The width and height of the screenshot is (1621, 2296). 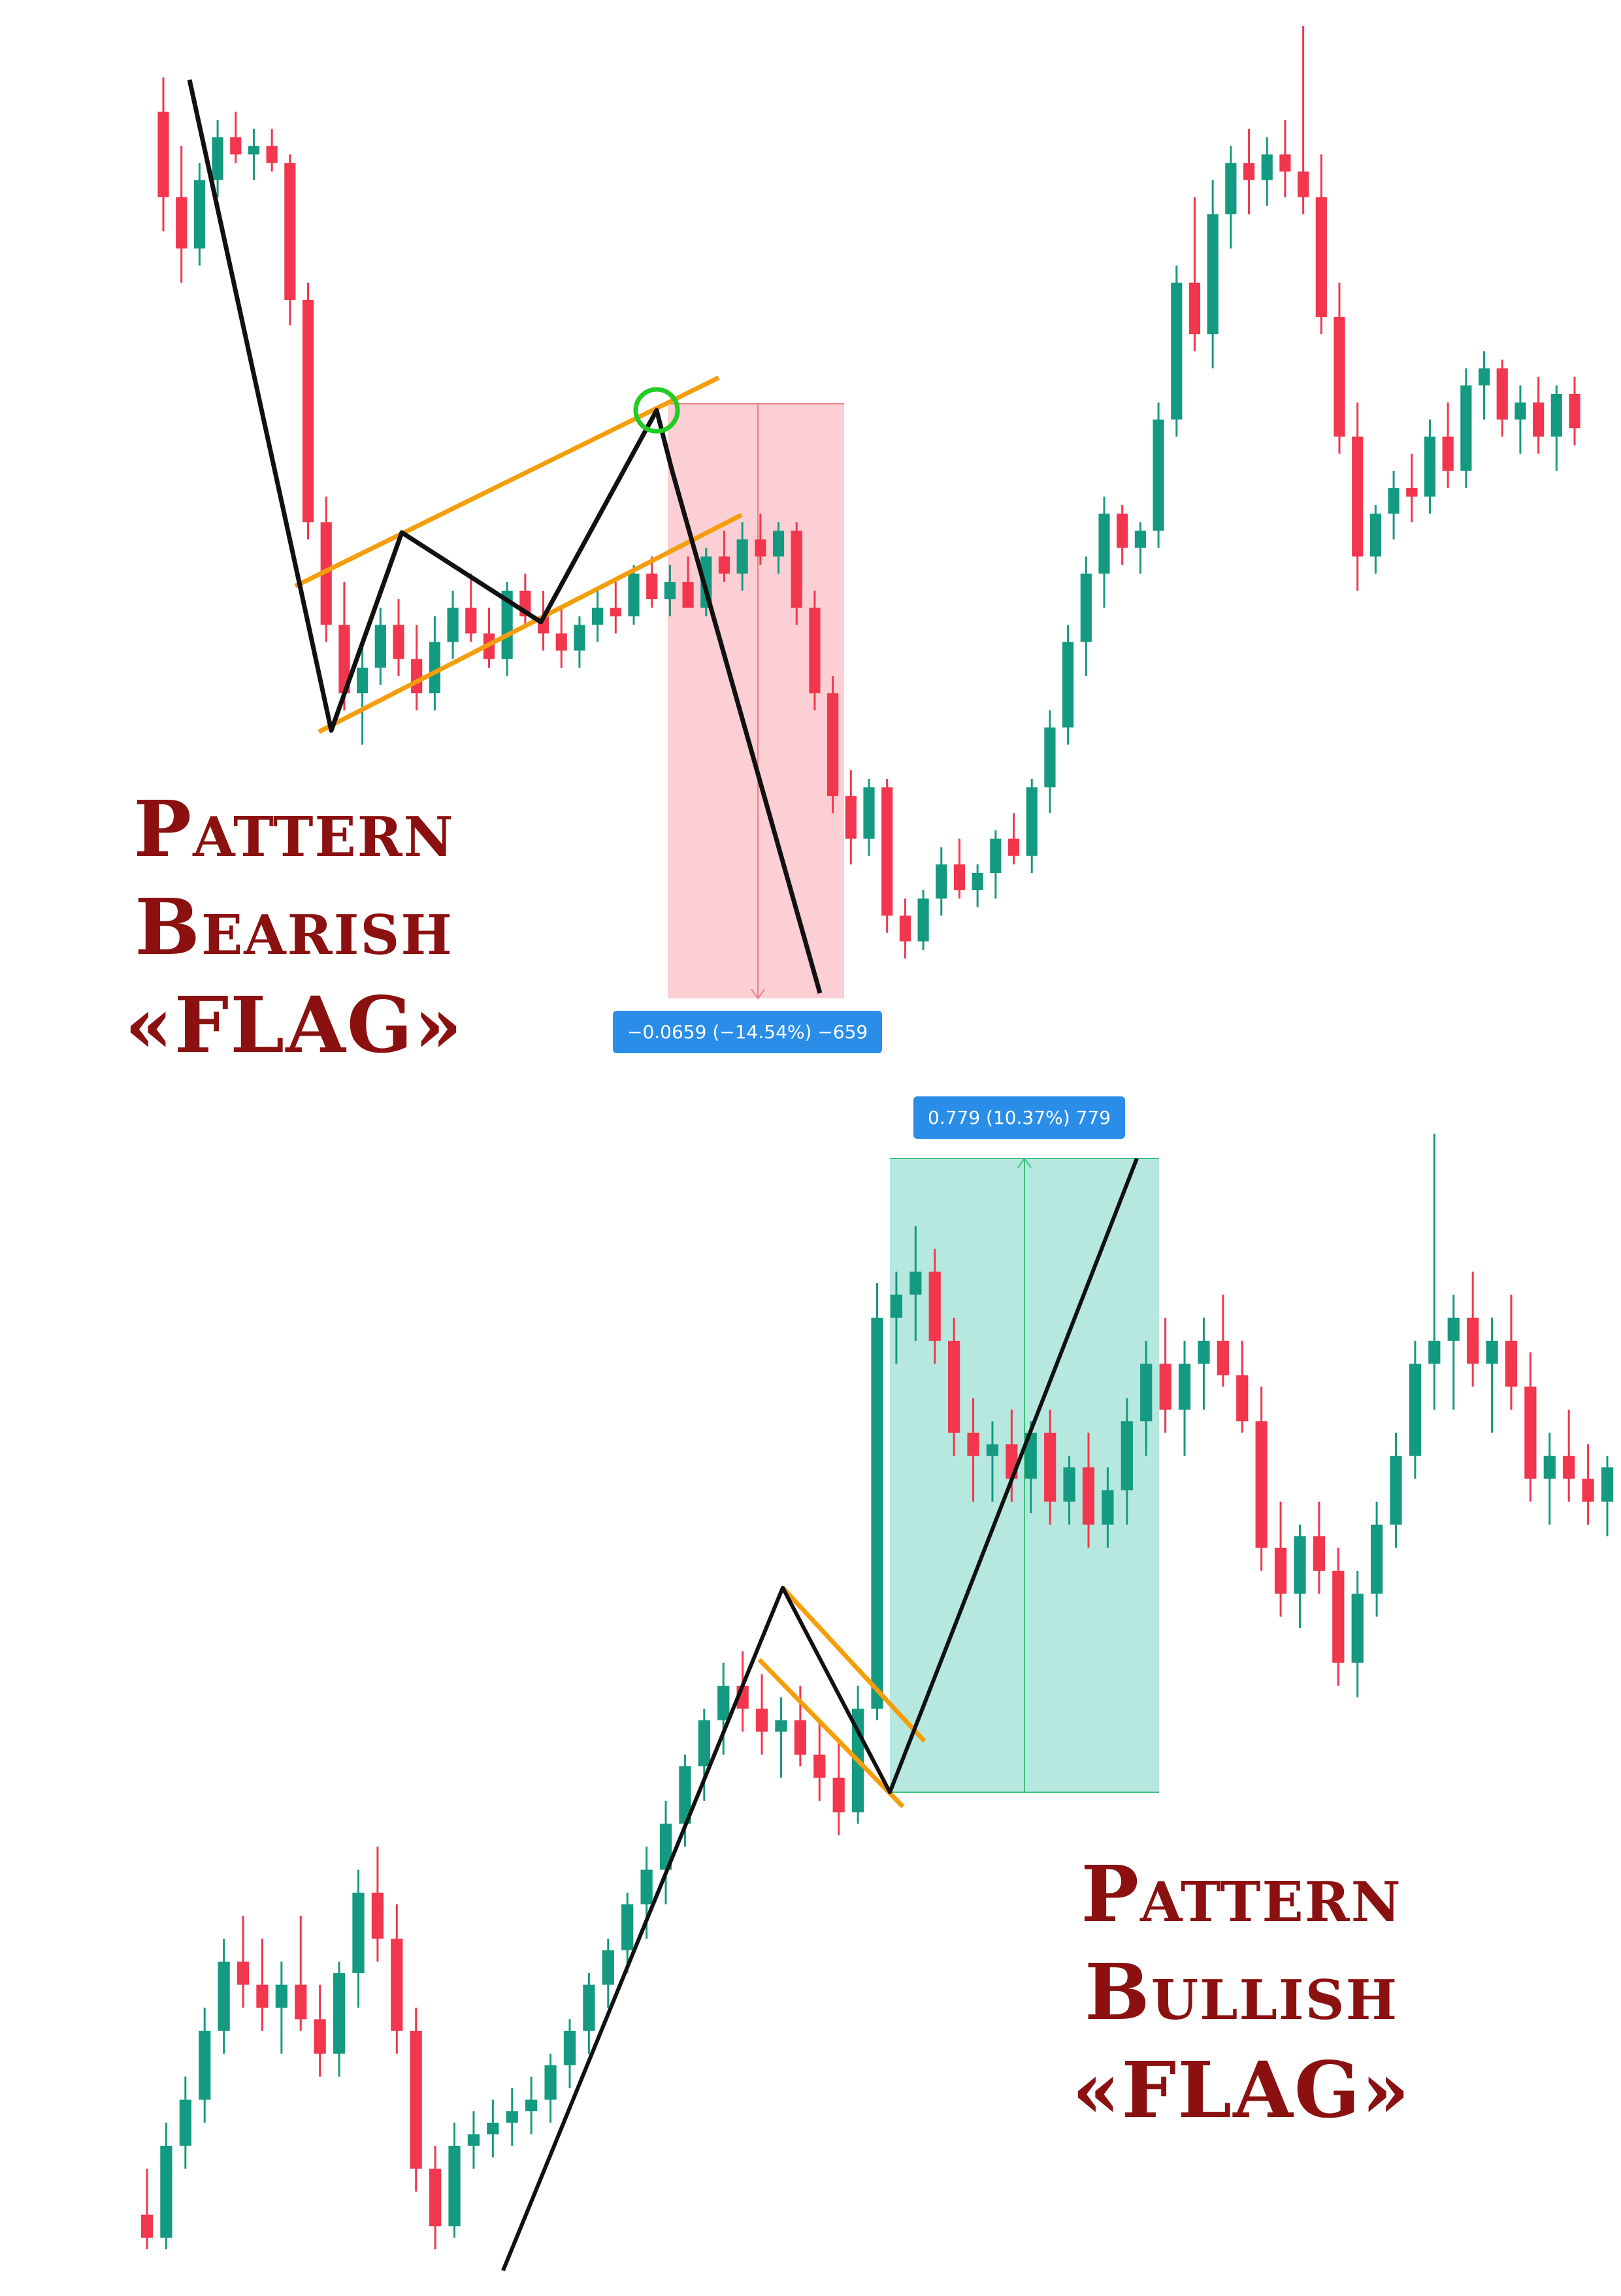 I want to click on bullish-title-line-2: Bullish, so click(x=1241, y=1991).